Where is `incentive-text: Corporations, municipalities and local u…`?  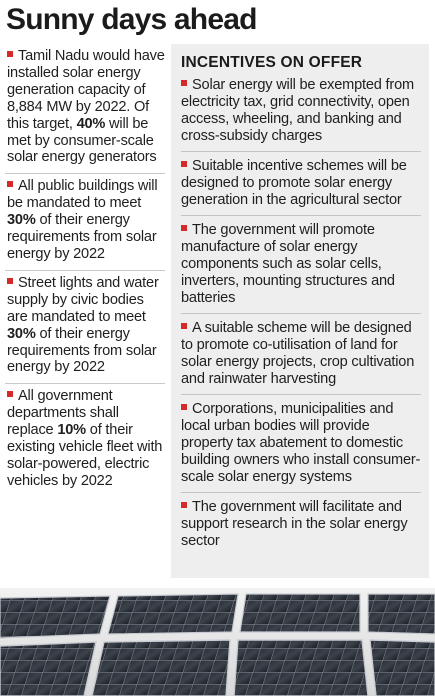
incentive-text: Corporations, municipalities and local u… is located at coordinates (301, 443).